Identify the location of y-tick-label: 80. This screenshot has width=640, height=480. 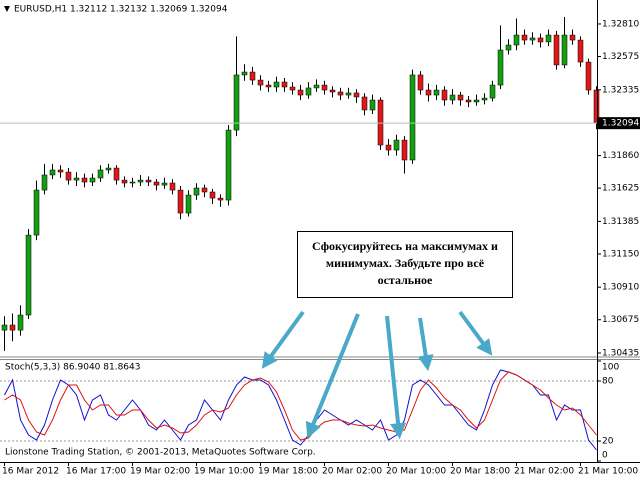
(608, 382).